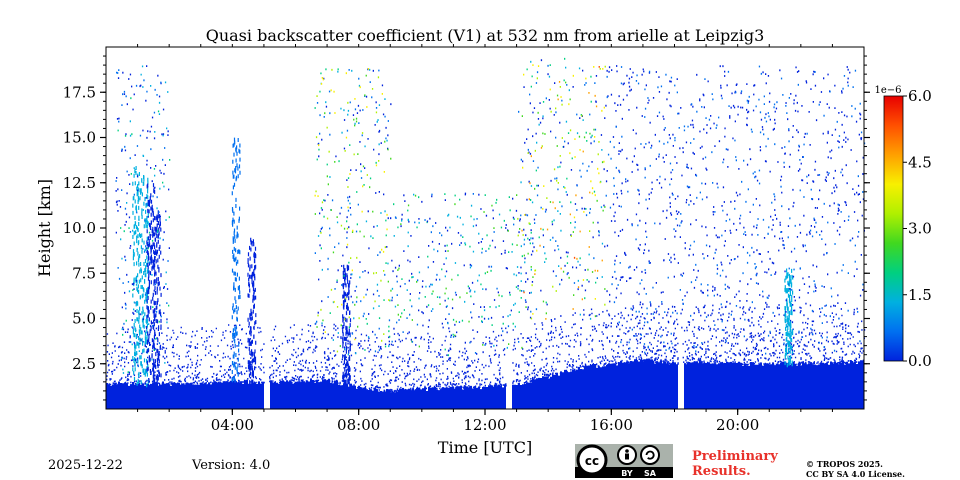  Describe the element at coordinates (920, 96) in the screenshot. I see `colorbar-tick-label: 6.0` at that location.